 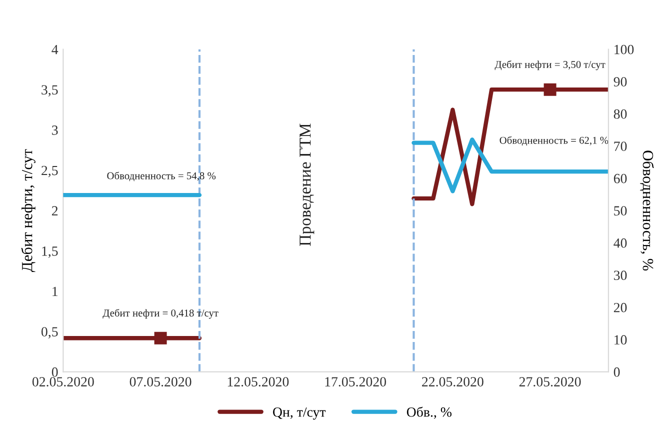 What do you see at coordinates (620, 211) in the screenshot?
I see `y2-tick-label: 50` at bounding box center [620, 211].